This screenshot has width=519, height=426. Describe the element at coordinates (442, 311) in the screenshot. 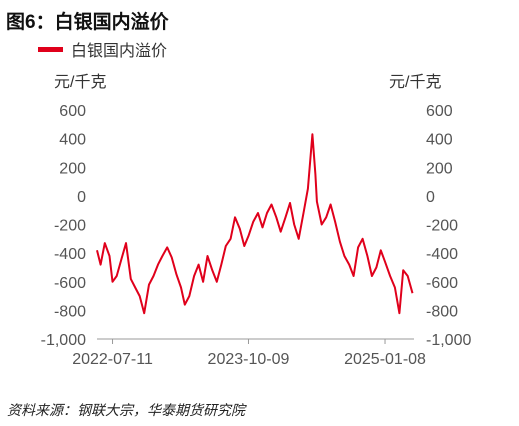

I see `y-tick-label-right: -800` at that location.